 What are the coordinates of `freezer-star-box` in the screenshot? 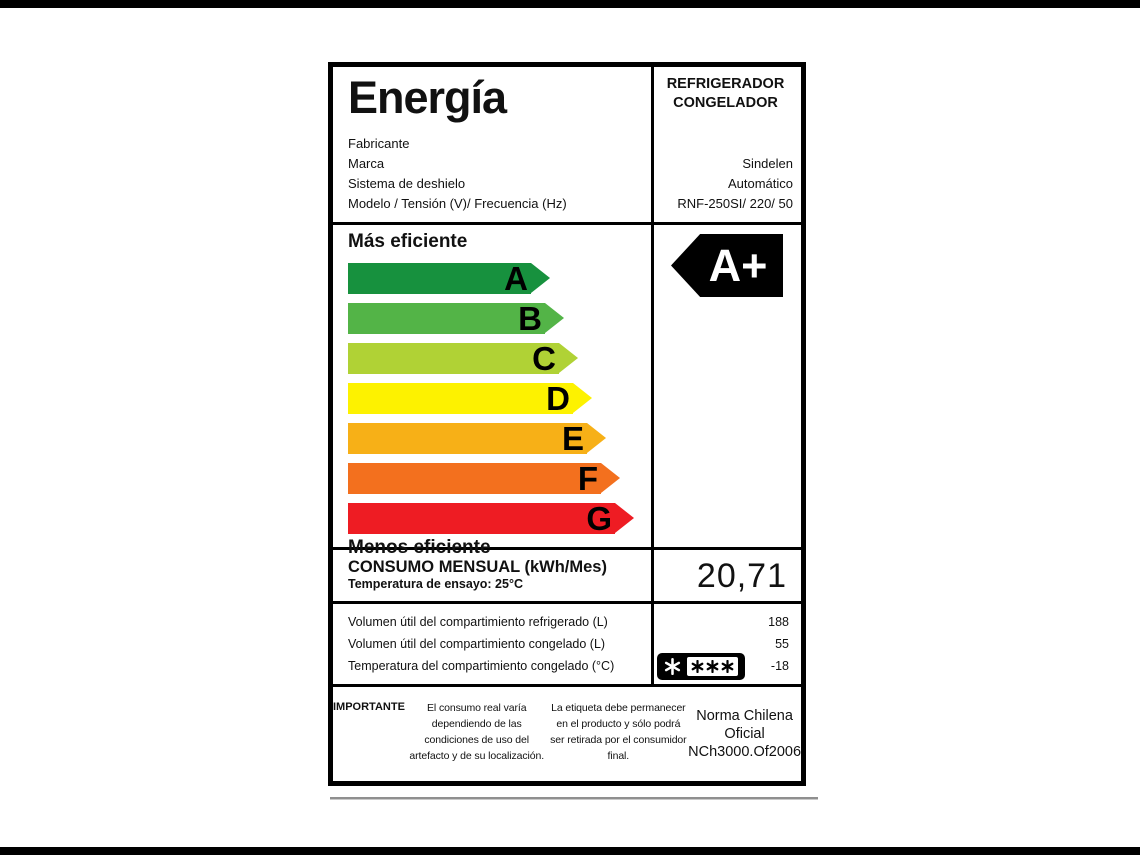 It's located at (712, 666).